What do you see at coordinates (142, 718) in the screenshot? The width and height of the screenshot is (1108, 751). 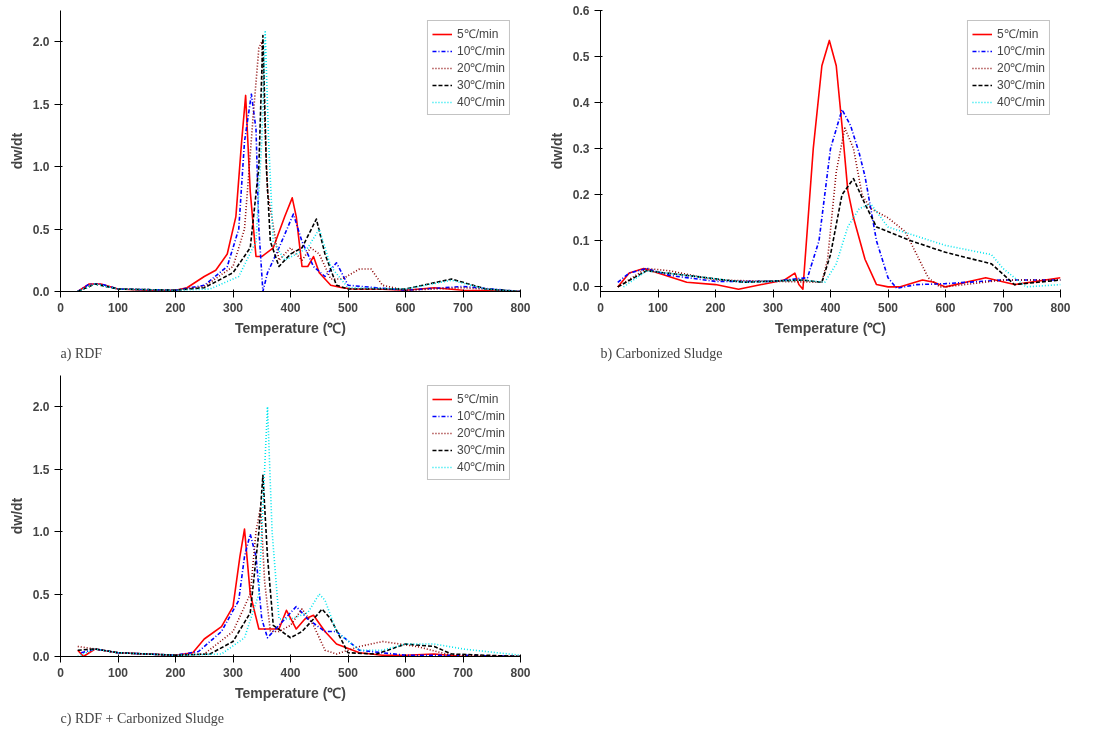 I see `text: c) RDF + Carbonized Sludge` at bounding box center [142, 718].